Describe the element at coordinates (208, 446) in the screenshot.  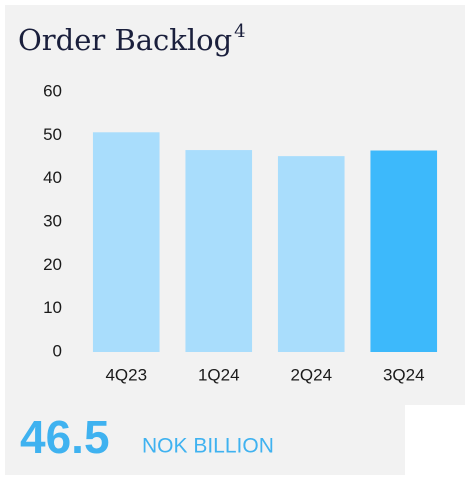
I see `kpi-unit: NOK BILLION` at that location.